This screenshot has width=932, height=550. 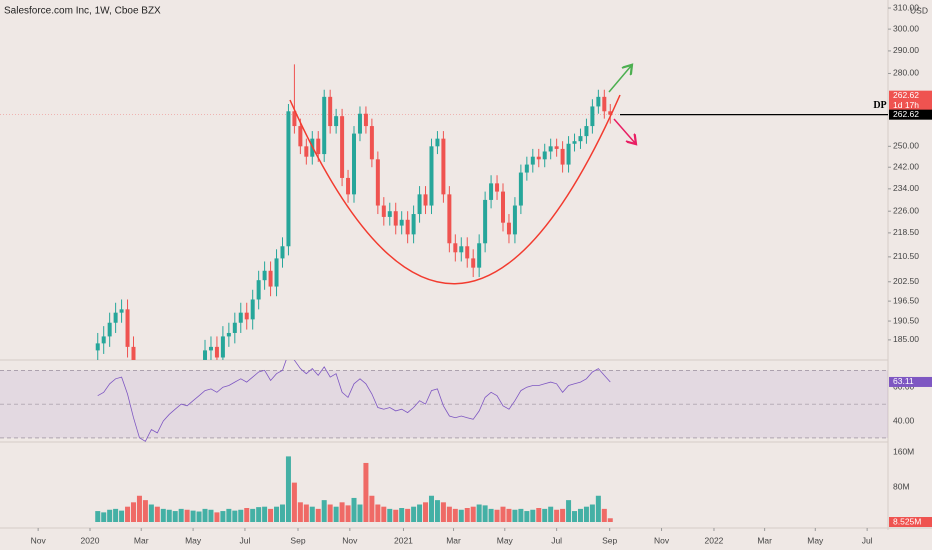 I want to click on y-tick-label: 196.50, so click(x=906, y=300).